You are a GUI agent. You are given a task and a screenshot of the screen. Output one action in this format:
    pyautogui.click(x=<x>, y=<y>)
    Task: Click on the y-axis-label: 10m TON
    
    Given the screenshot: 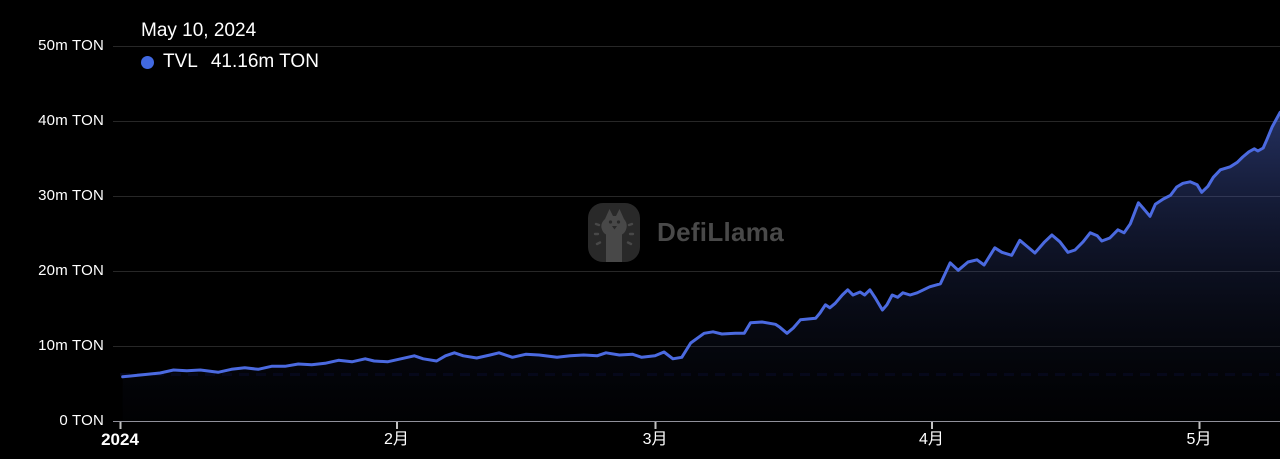 What is the action you would take?
    pyautogui.click(x=71, y=345)
    